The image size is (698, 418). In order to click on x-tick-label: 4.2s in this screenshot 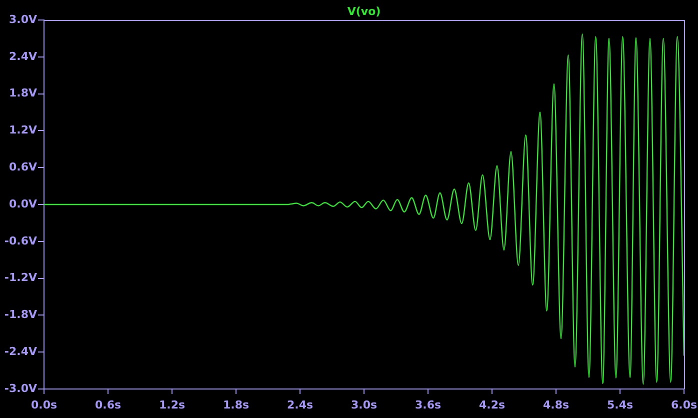, I will do `click(492, 405)`.